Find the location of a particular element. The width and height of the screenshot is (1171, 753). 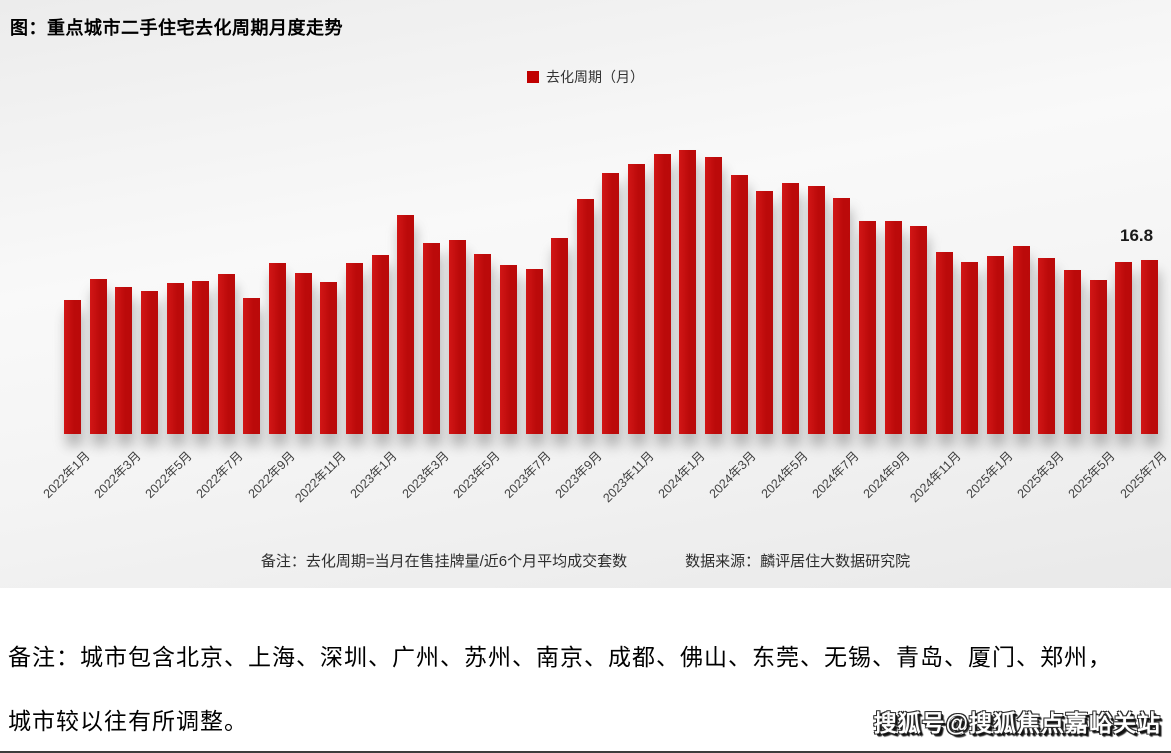

bar-2022年5月 is located at coordinates (175, 358).